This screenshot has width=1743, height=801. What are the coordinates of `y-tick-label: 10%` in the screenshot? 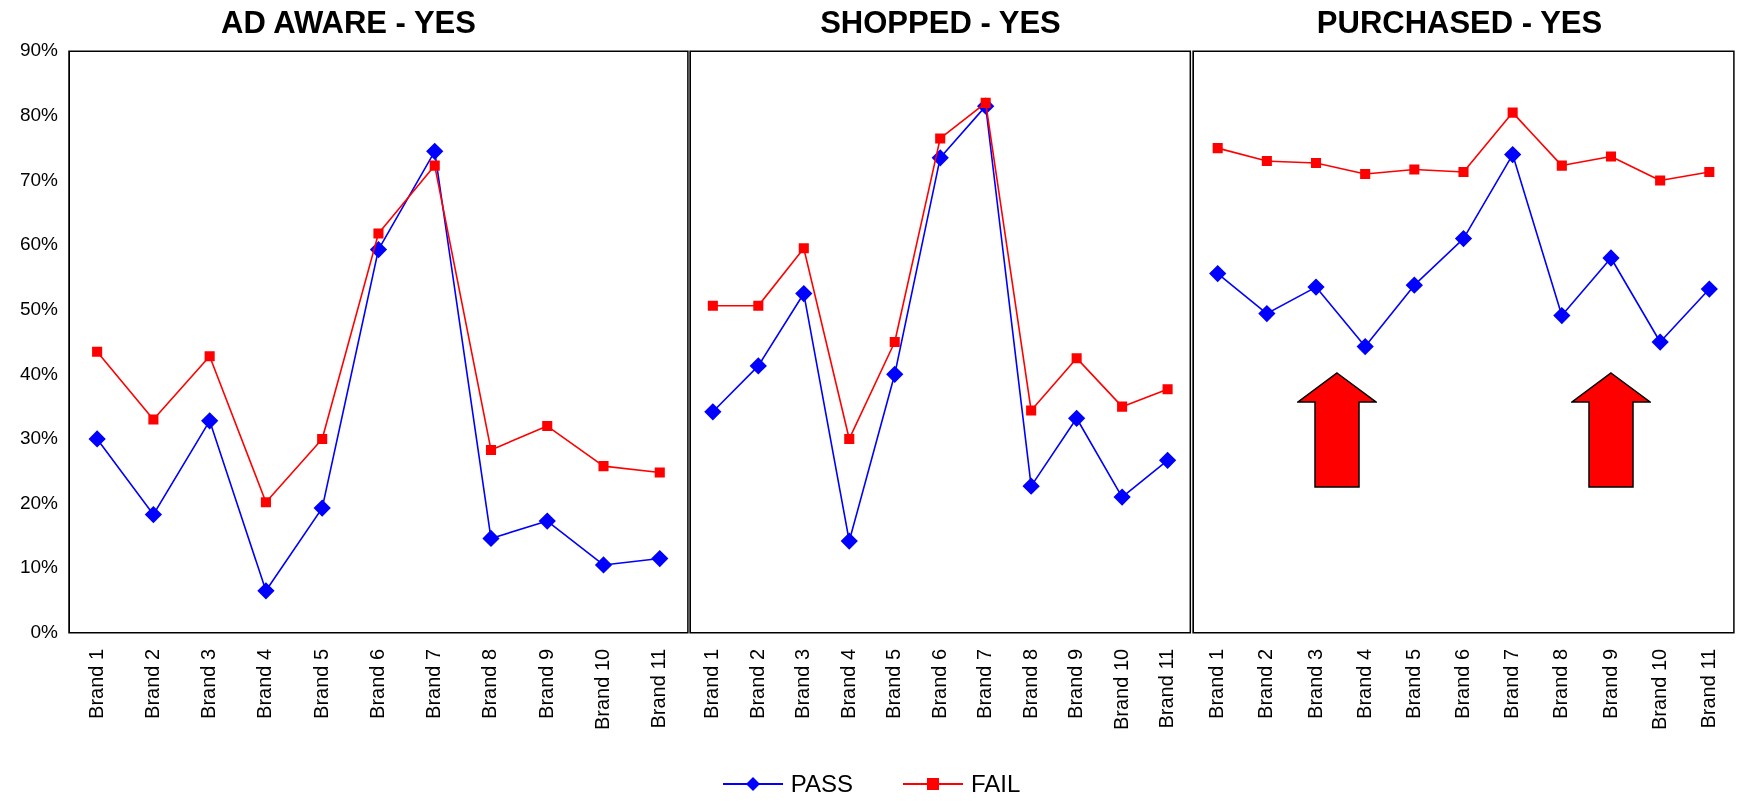 It's located at (39, 567).